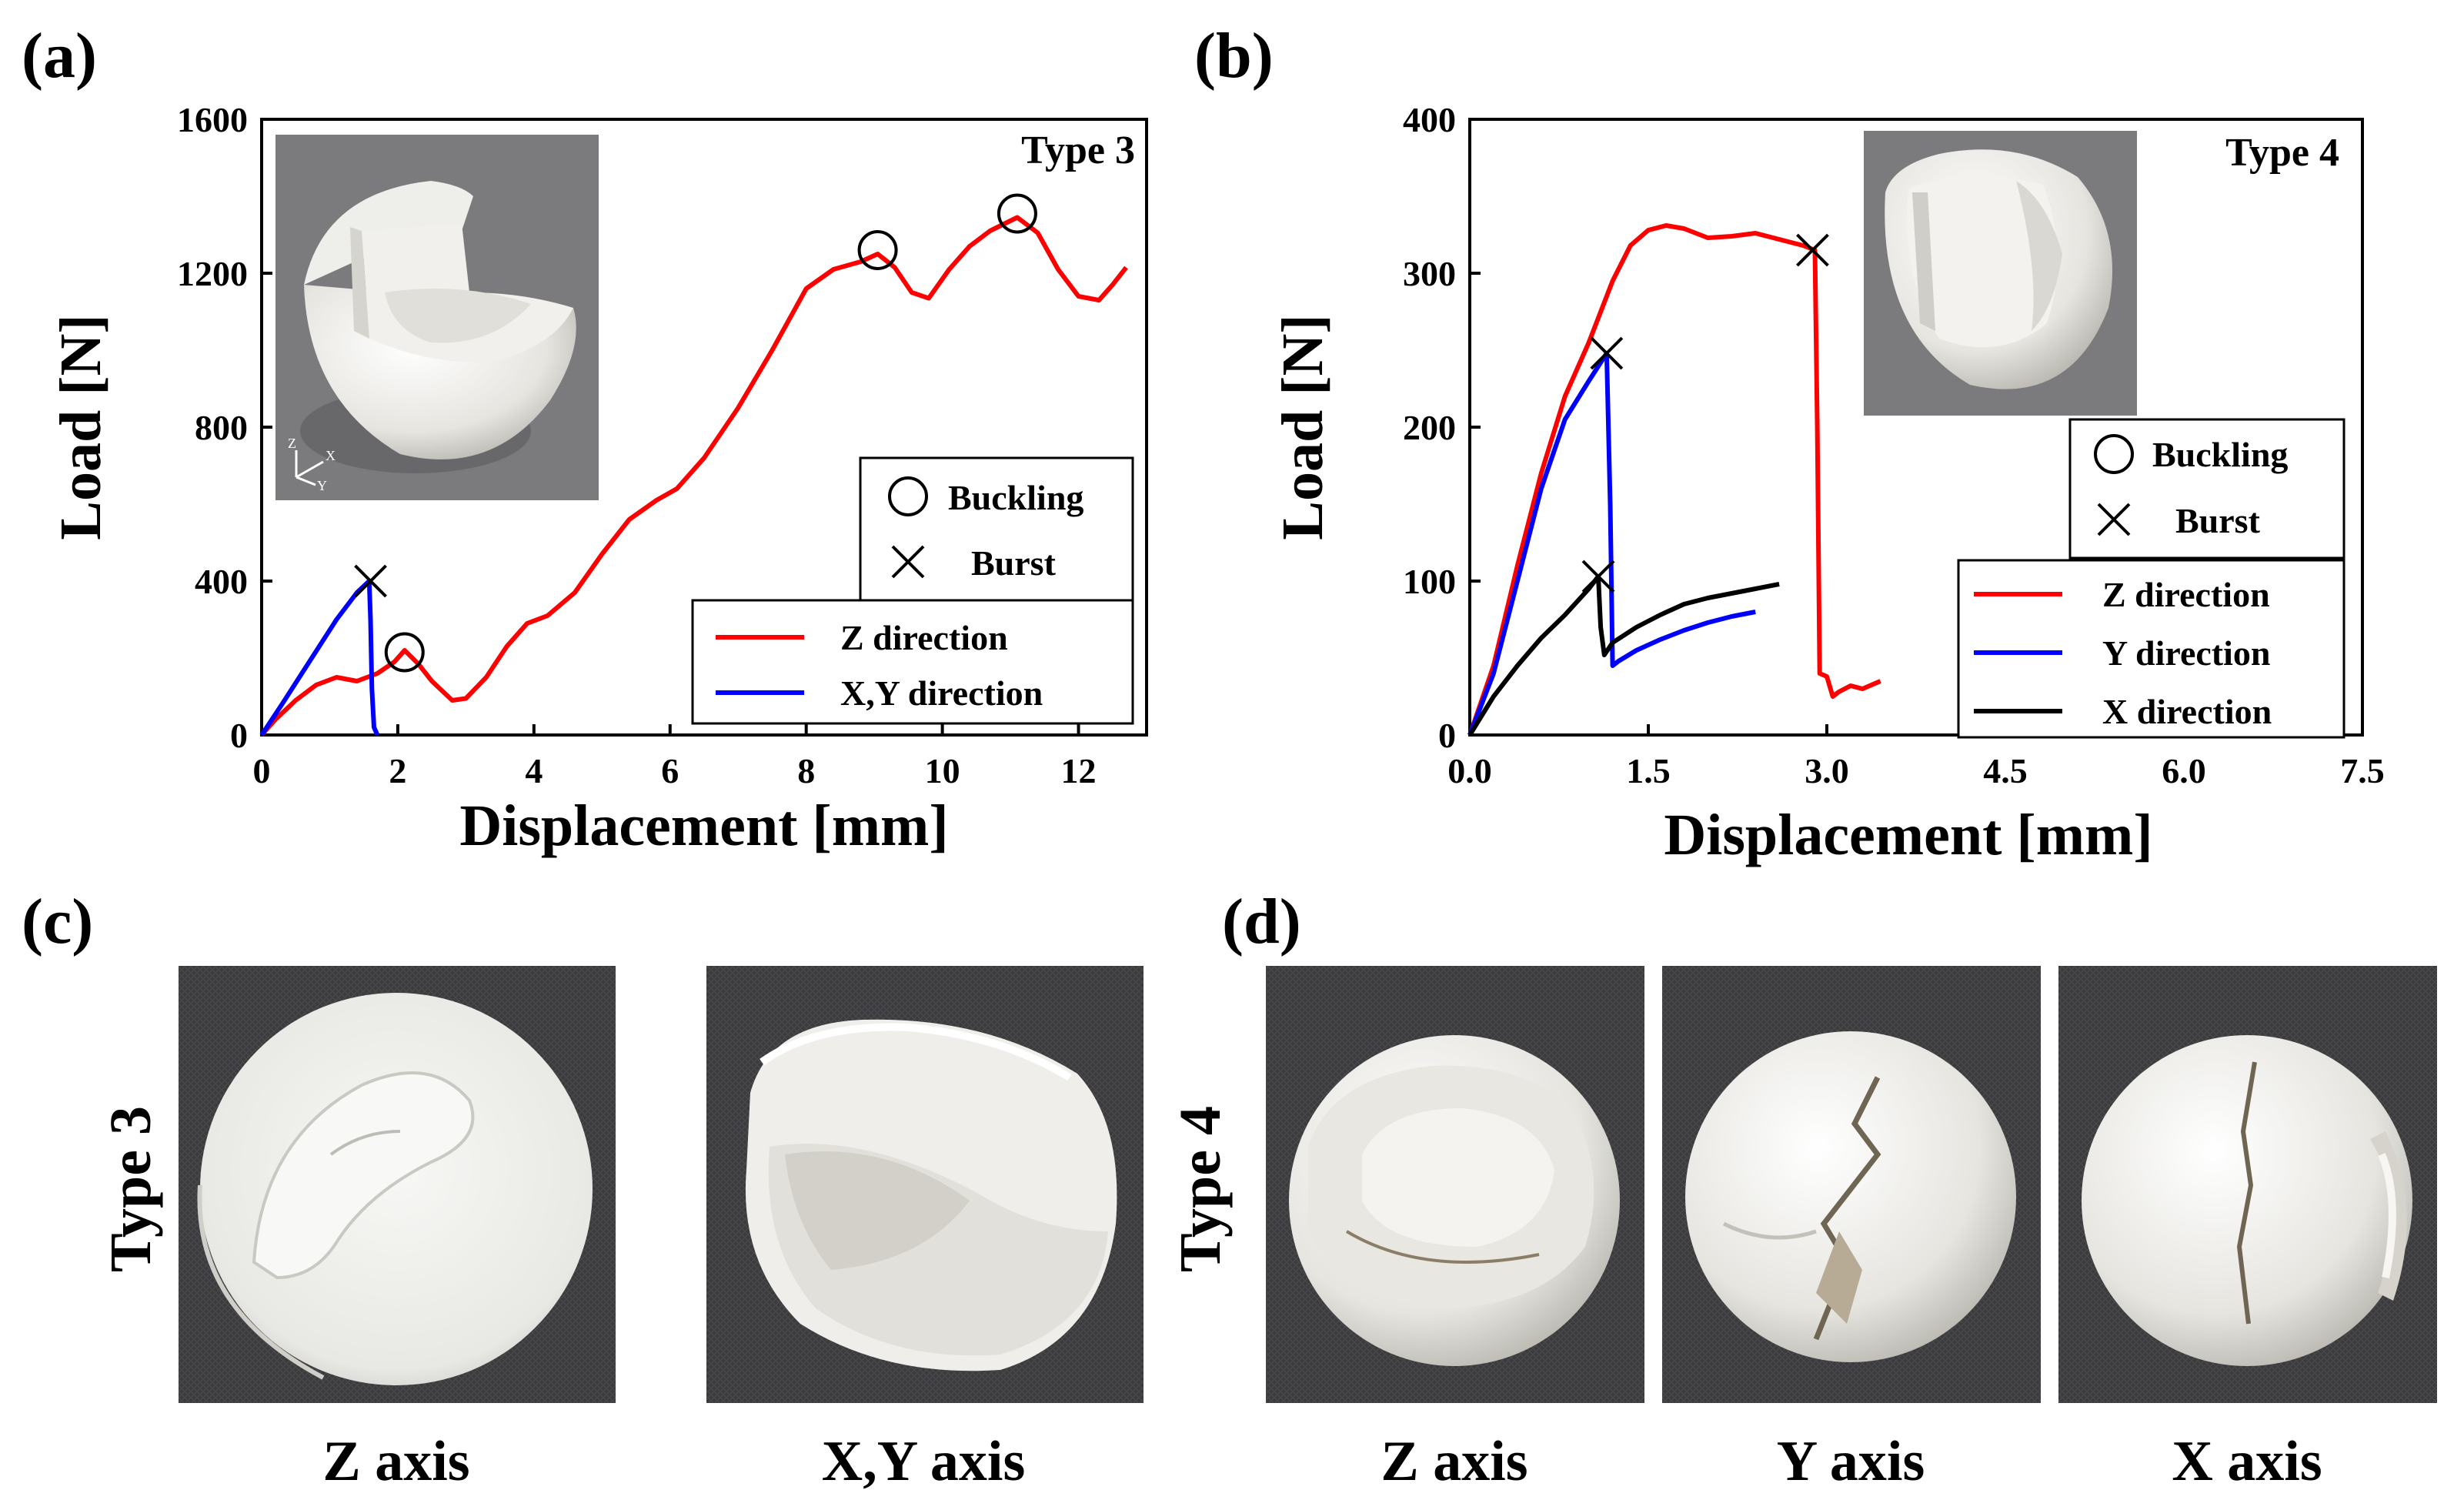 Image resolution: width=2464 pixels, height=1510 pixels. I want to click on legend-buckling-symbol, so click(908, 496).